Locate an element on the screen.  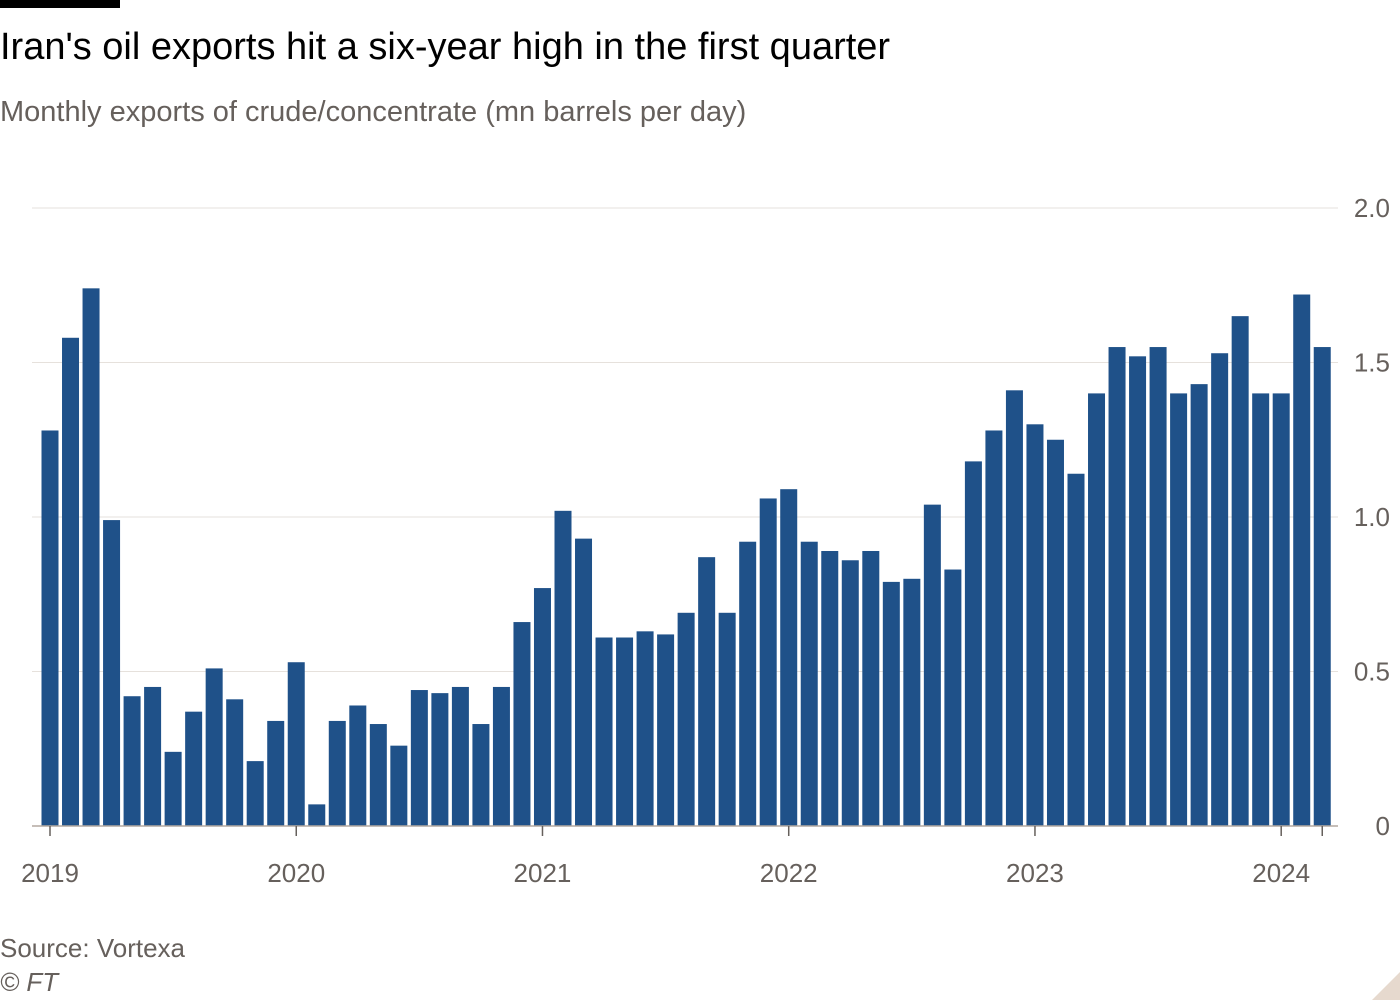
copyright: © FT is located at coordinates (29, 982).